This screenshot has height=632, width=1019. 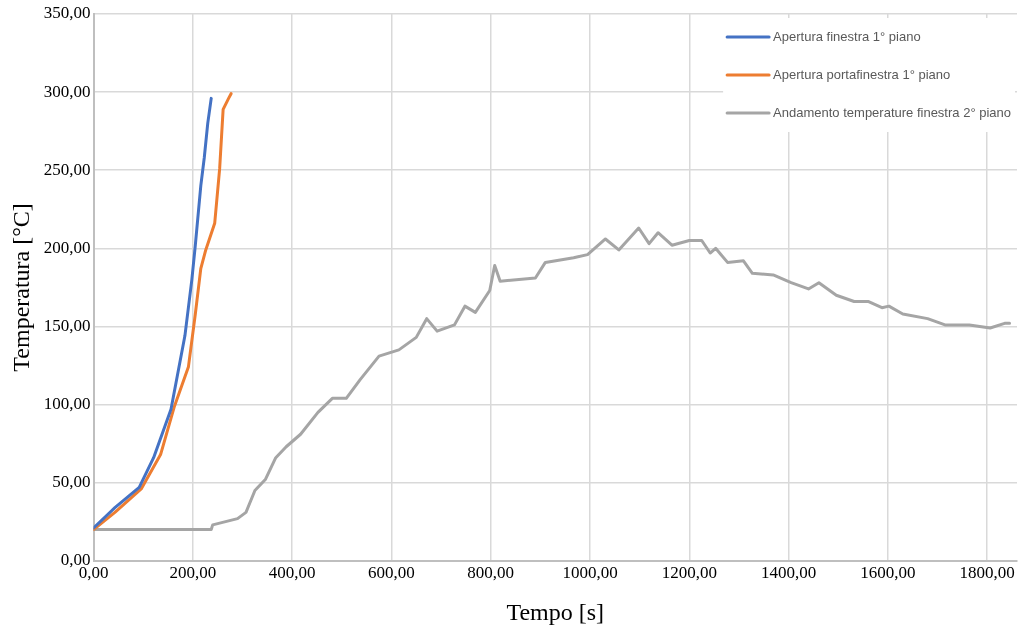 What do you see at coordinates (888, 573) in the screenshot?
I see `x-tick-label: 1600,00` at bounding box center [888, 573].